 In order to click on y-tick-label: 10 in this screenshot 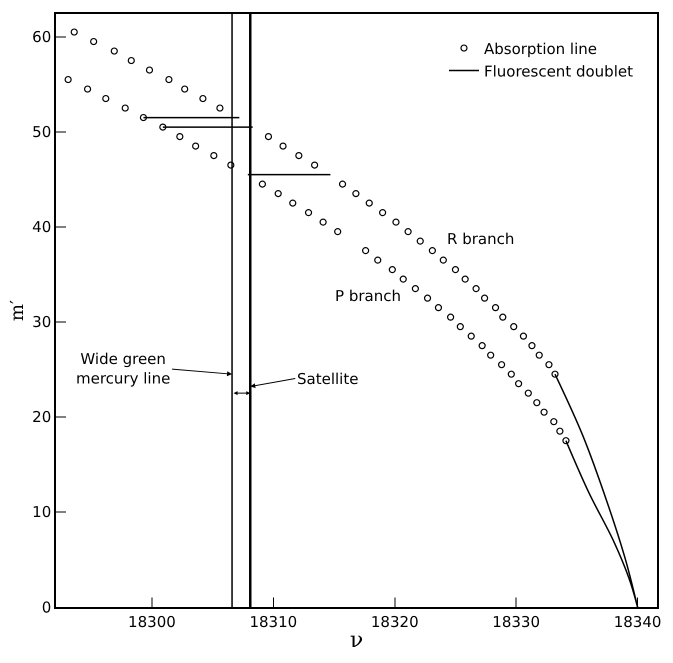, I will do `click(42, 512)`.